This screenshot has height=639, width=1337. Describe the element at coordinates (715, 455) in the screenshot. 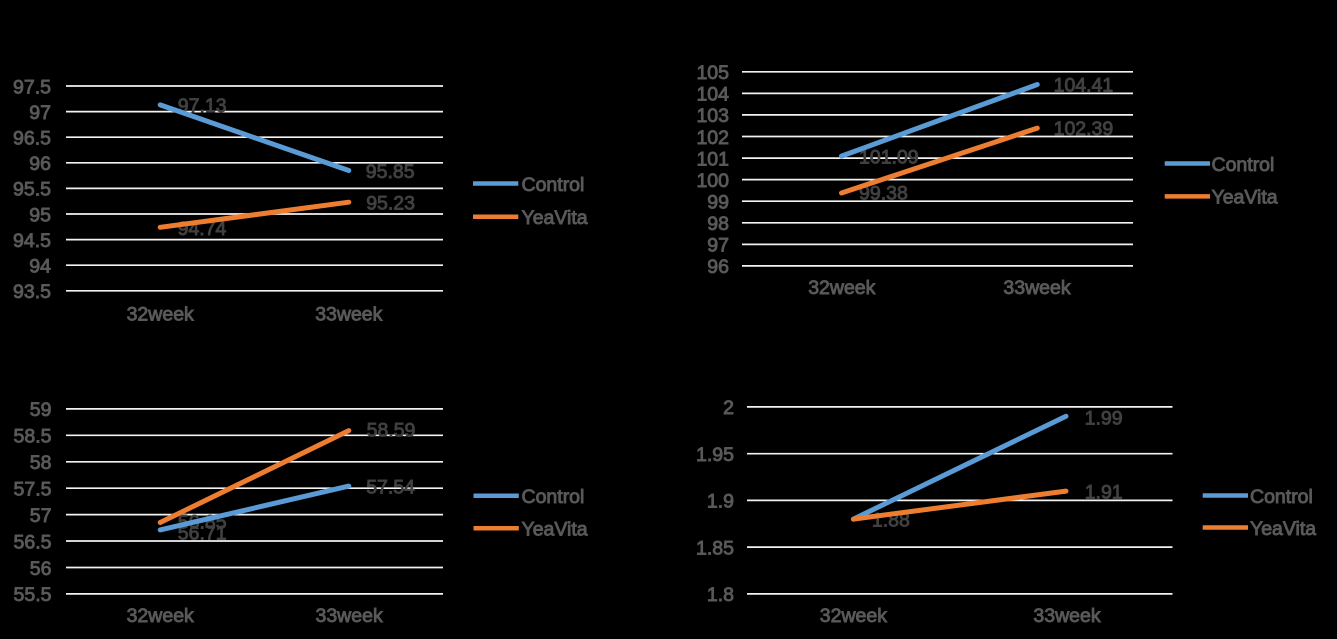

I see `svg-text: 1.95` at that location.